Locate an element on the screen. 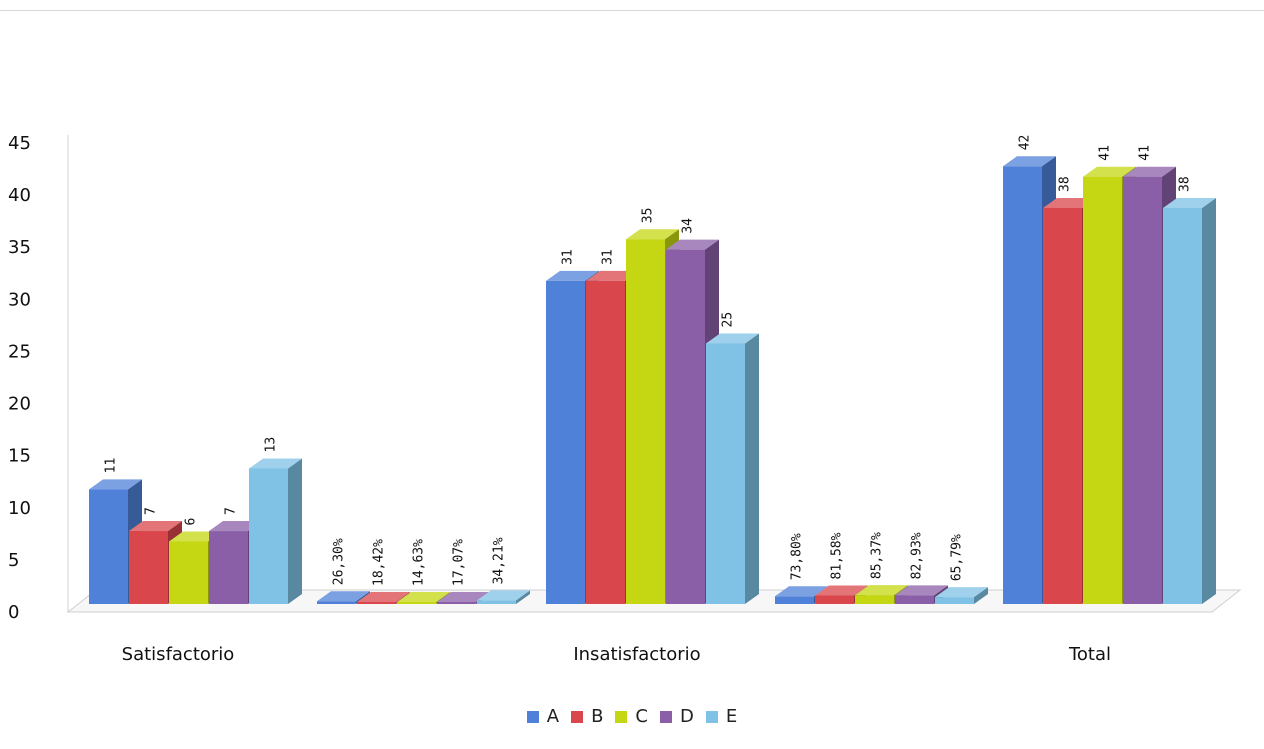 The width and height of the screenshot is (1264, 749). data-label: 11 is located at coordinates (111, 466).